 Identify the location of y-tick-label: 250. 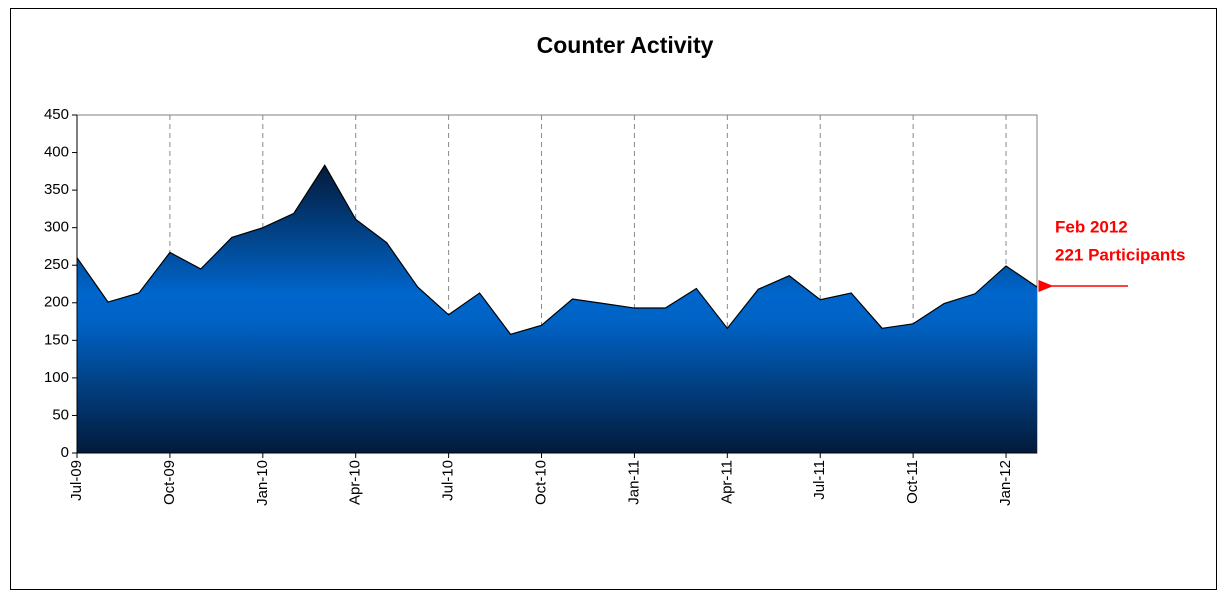
(56, 264).